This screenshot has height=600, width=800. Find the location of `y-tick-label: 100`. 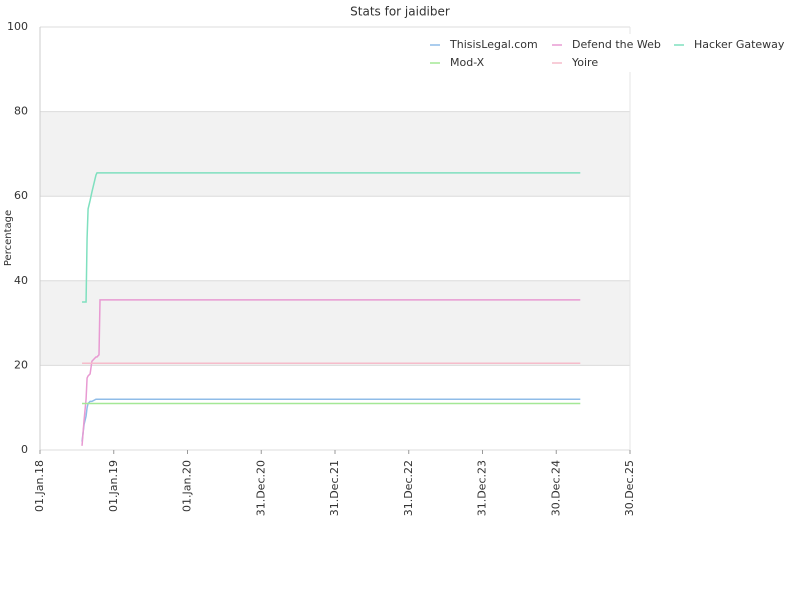

y-tick-label: 100 is located at coordinates (17, 26).